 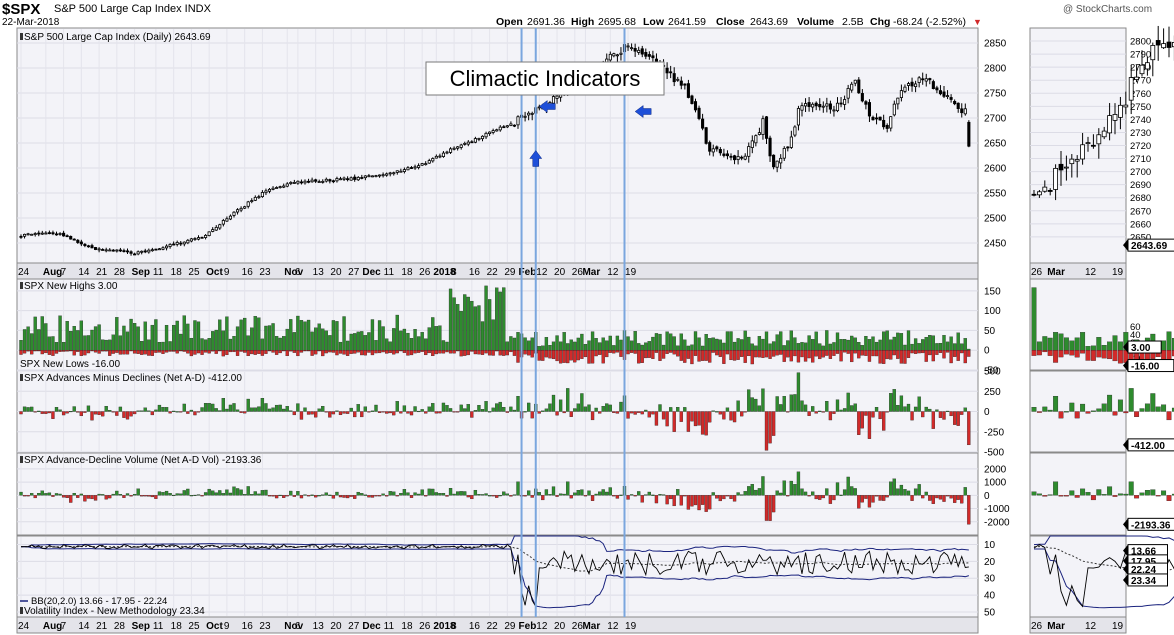 I want to click on x-tick-label: 12, so click(x=542, y=272).